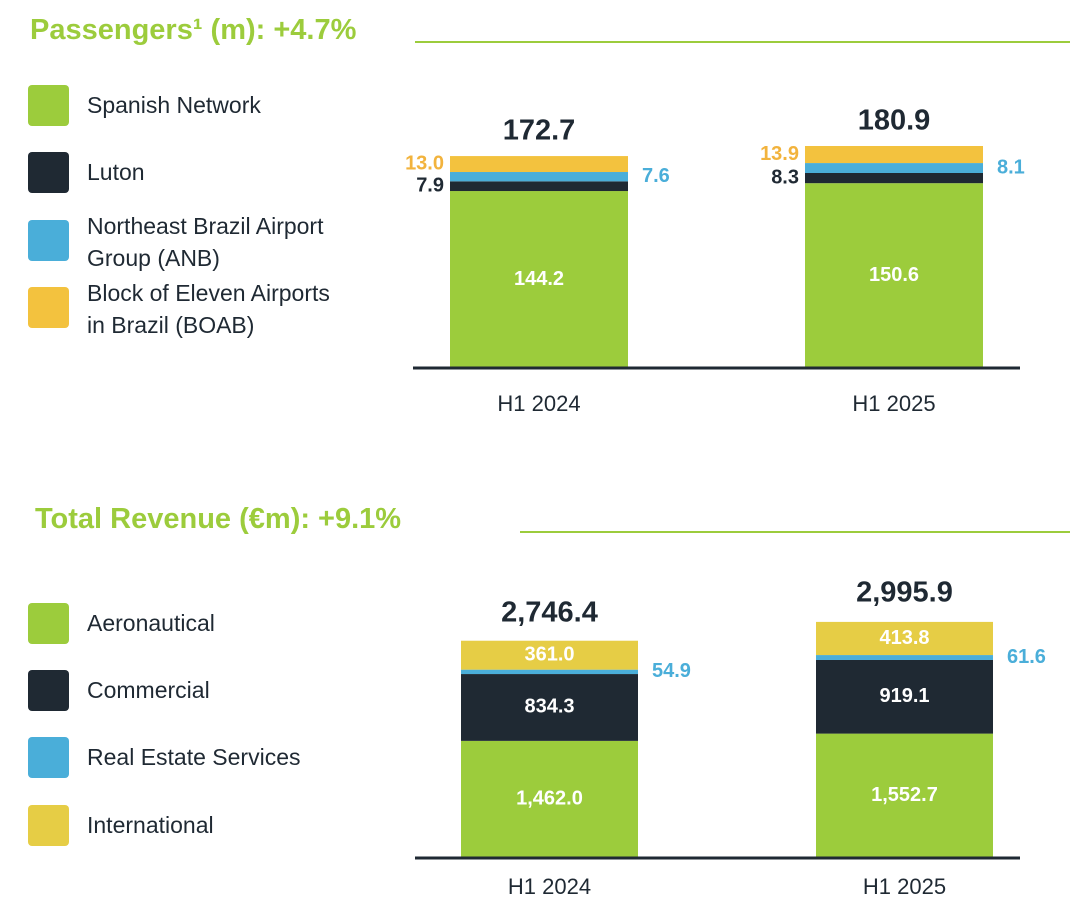 This screenshot has height=912, width=1074. Describe the element at coordinates (671, 671) in the screenshot. I see `value-label: 54.9` at that location.